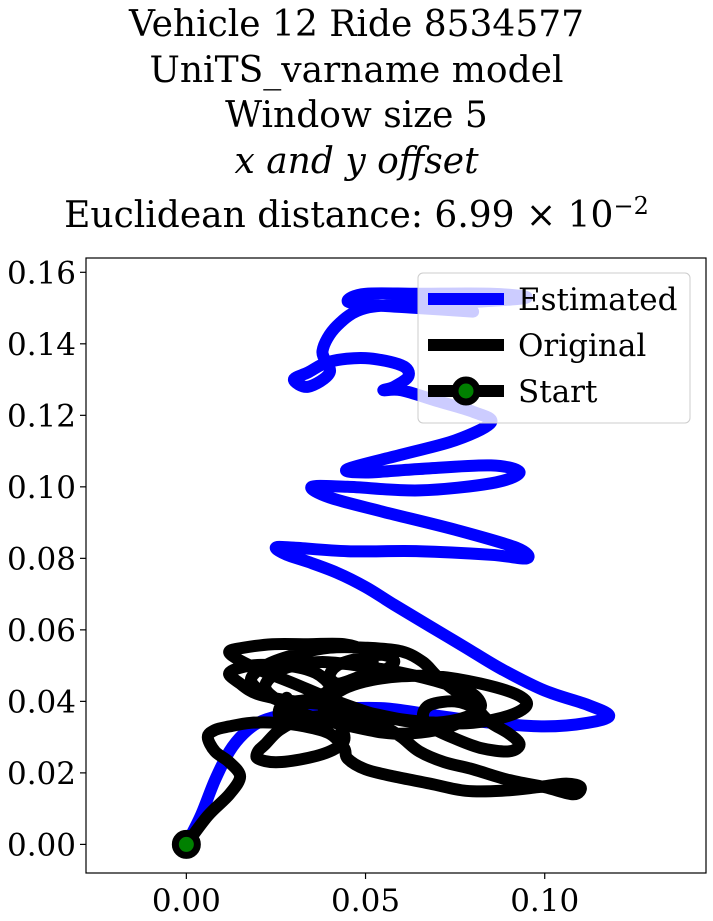  I want to click on y-tick-label: 0.14, so click(41, 345).